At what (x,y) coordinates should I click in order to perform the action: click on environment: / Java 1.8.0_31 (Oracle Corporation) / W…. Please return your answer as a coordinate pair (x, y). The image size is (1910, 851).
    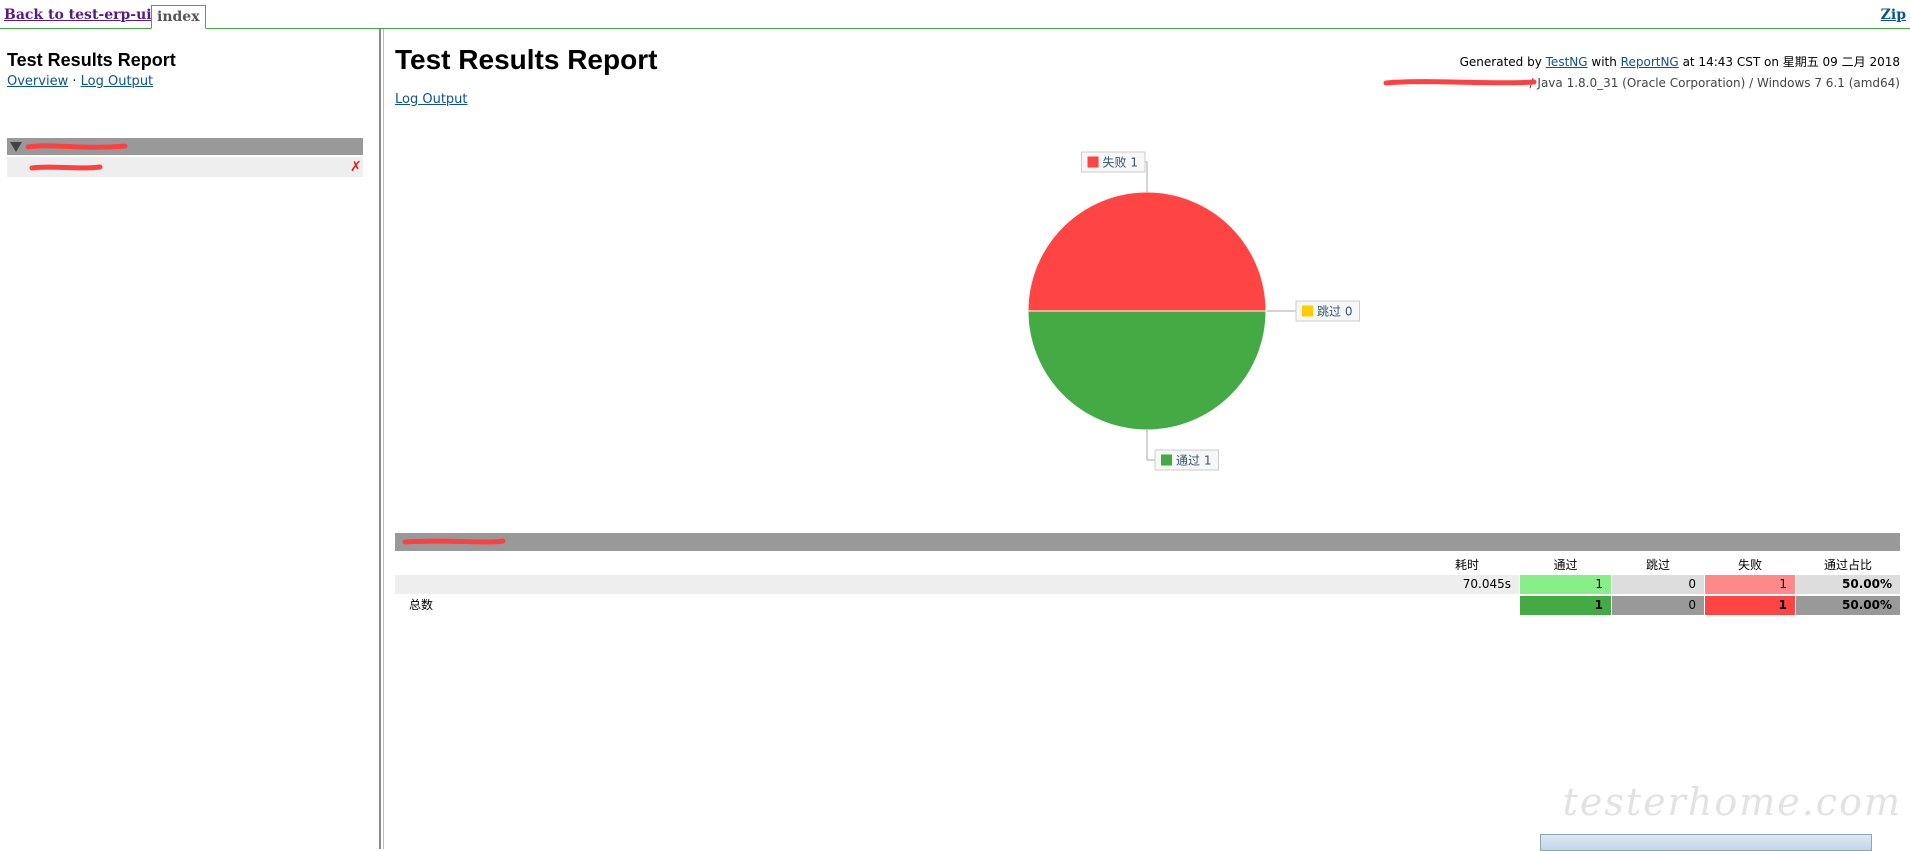
    Looking at the image, I should click on (1714, 83).